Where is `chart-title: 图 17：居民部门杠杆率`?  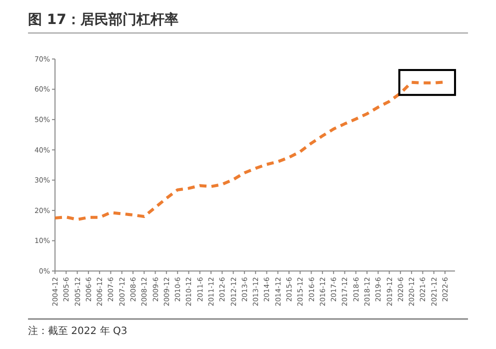
chart-title: 图 17：居民部门杠杆率 is located at coordinates (103, 19).